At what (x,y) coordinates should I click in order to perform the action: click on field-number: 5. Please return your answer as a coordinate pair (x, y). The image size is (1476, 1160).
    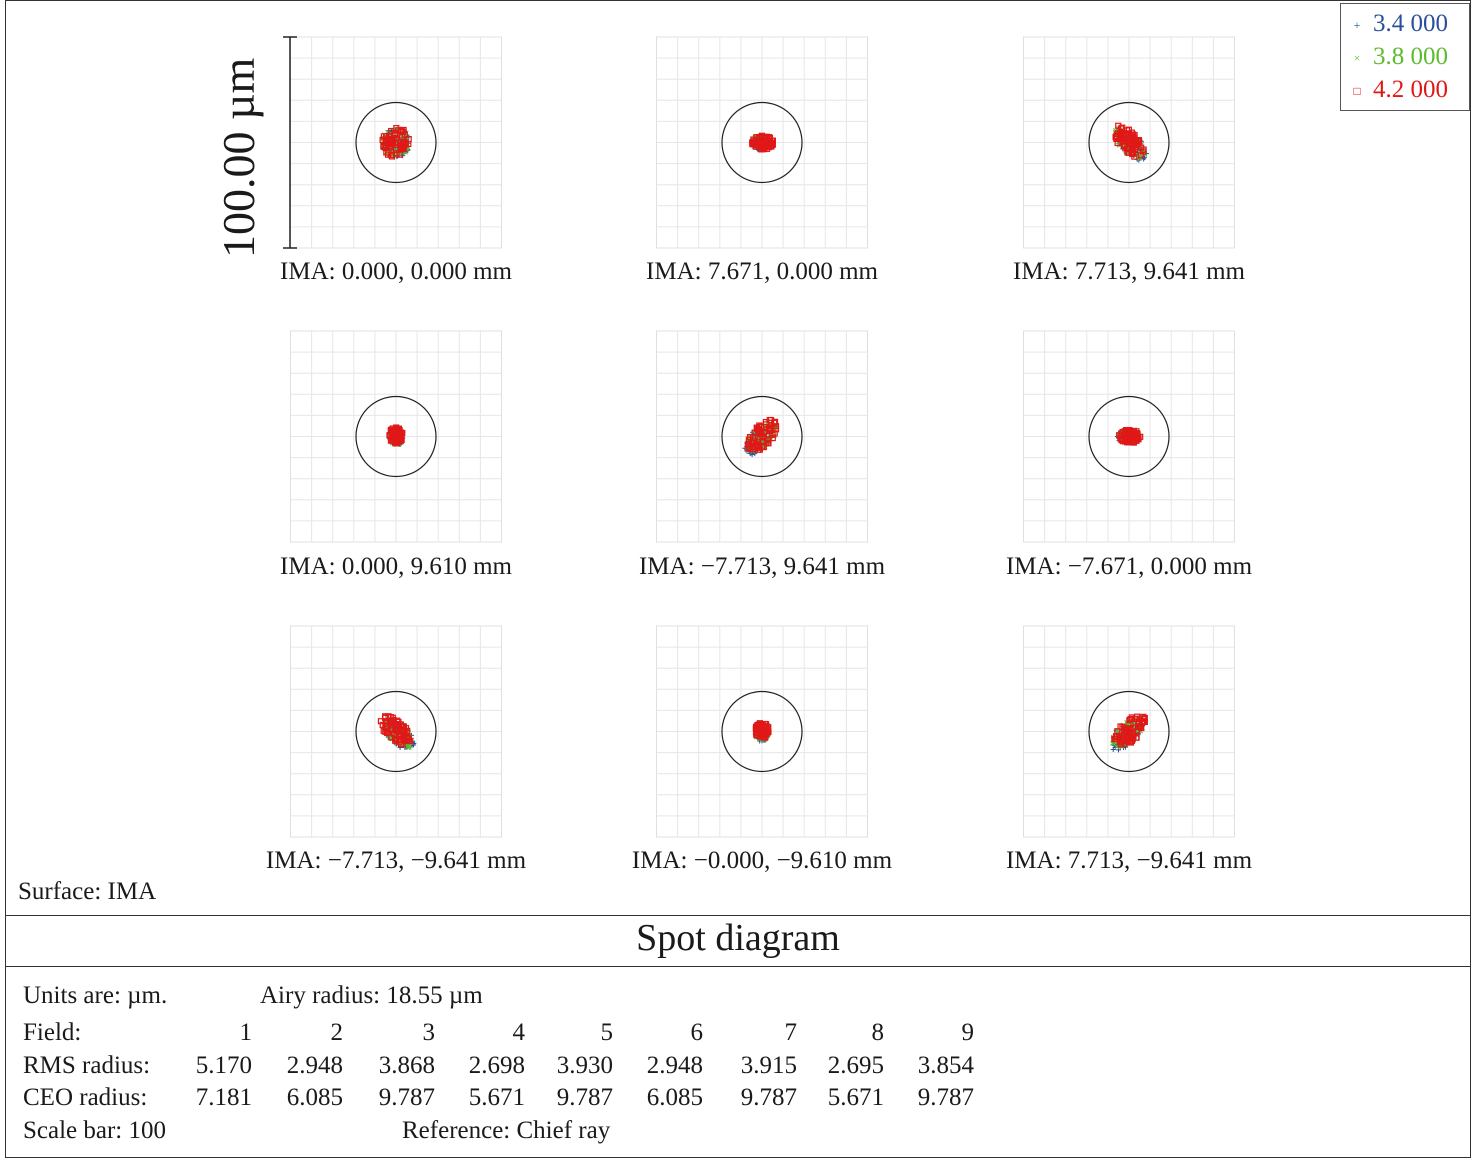
    Looking at the image, I should click on (607, 1032).